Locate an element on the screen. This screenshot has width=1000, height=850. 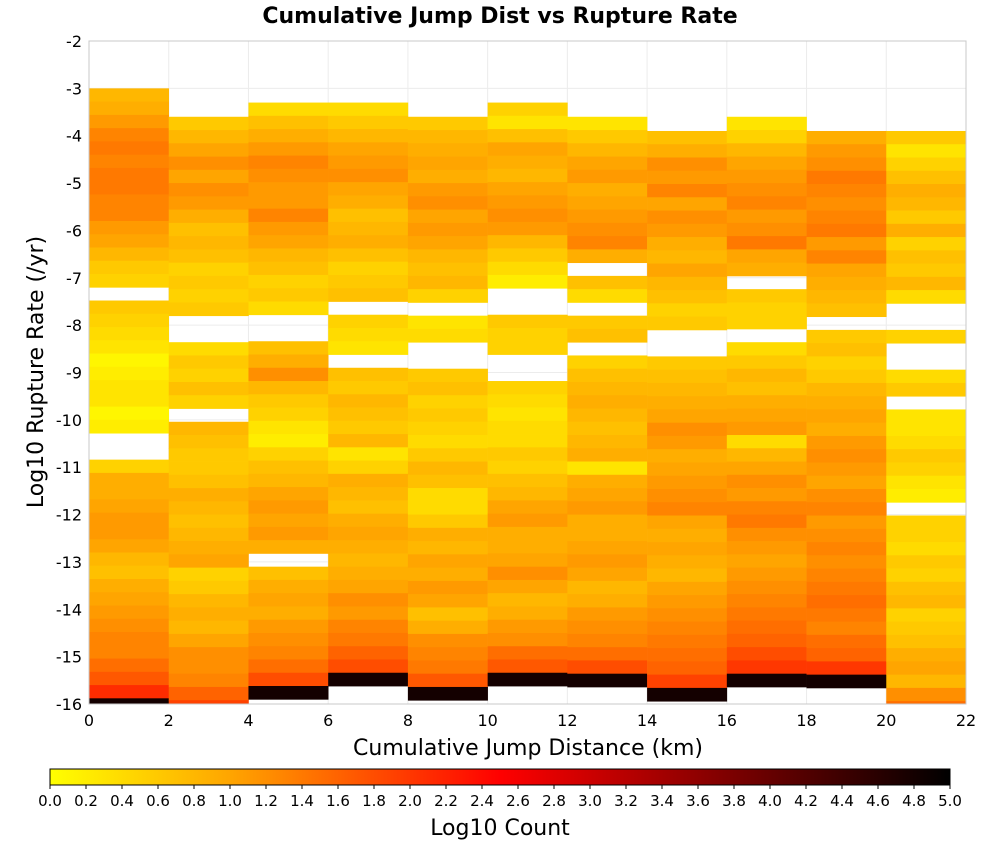
colorbar-tick-label: 1.8 is located at coordinates (374, 801).